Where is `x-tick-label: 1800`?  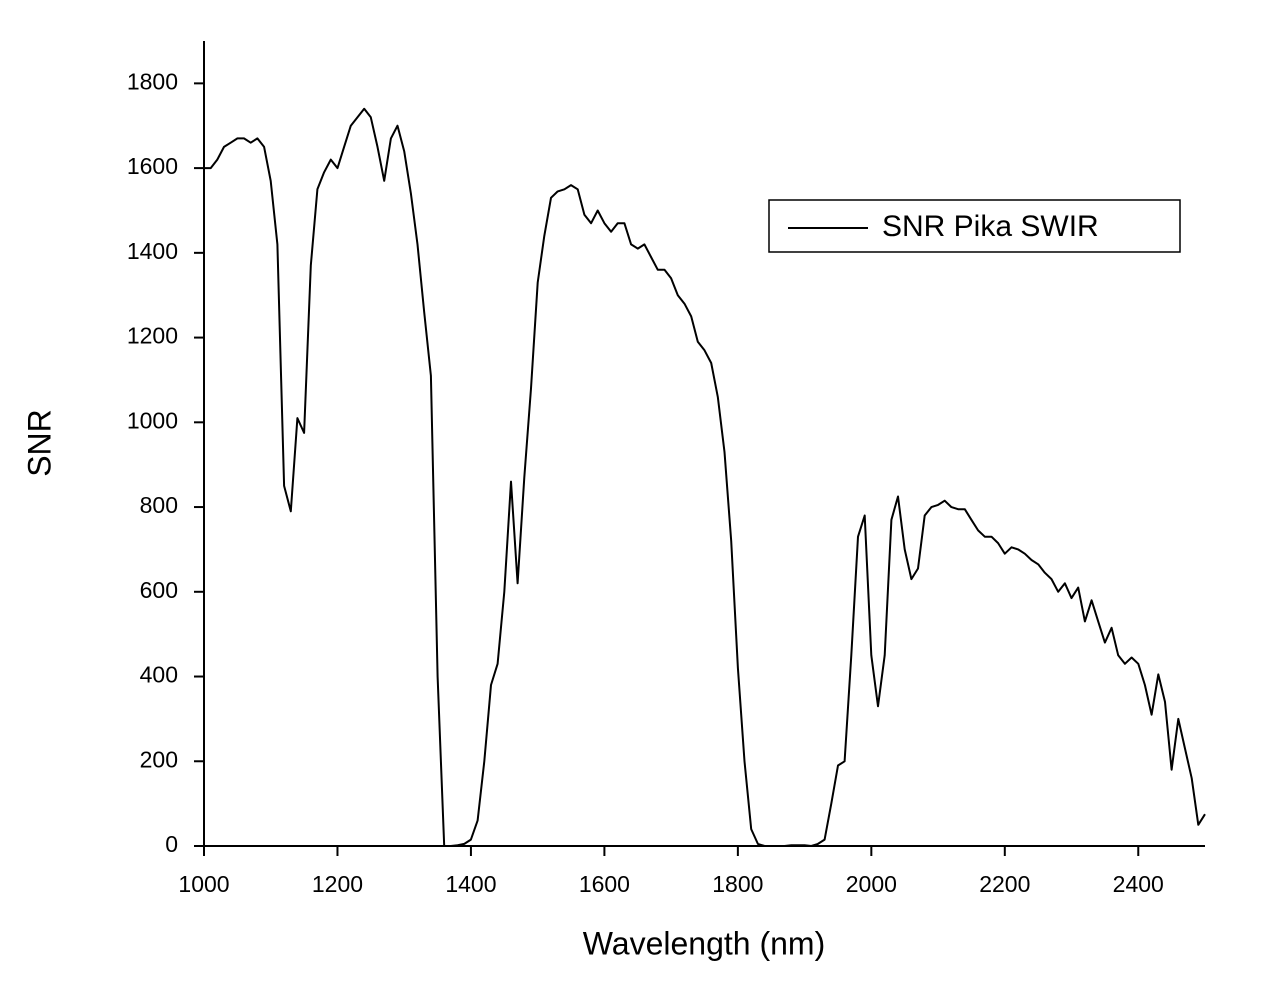 x-tick-label: 1800 is located at coordinates (737, 884).